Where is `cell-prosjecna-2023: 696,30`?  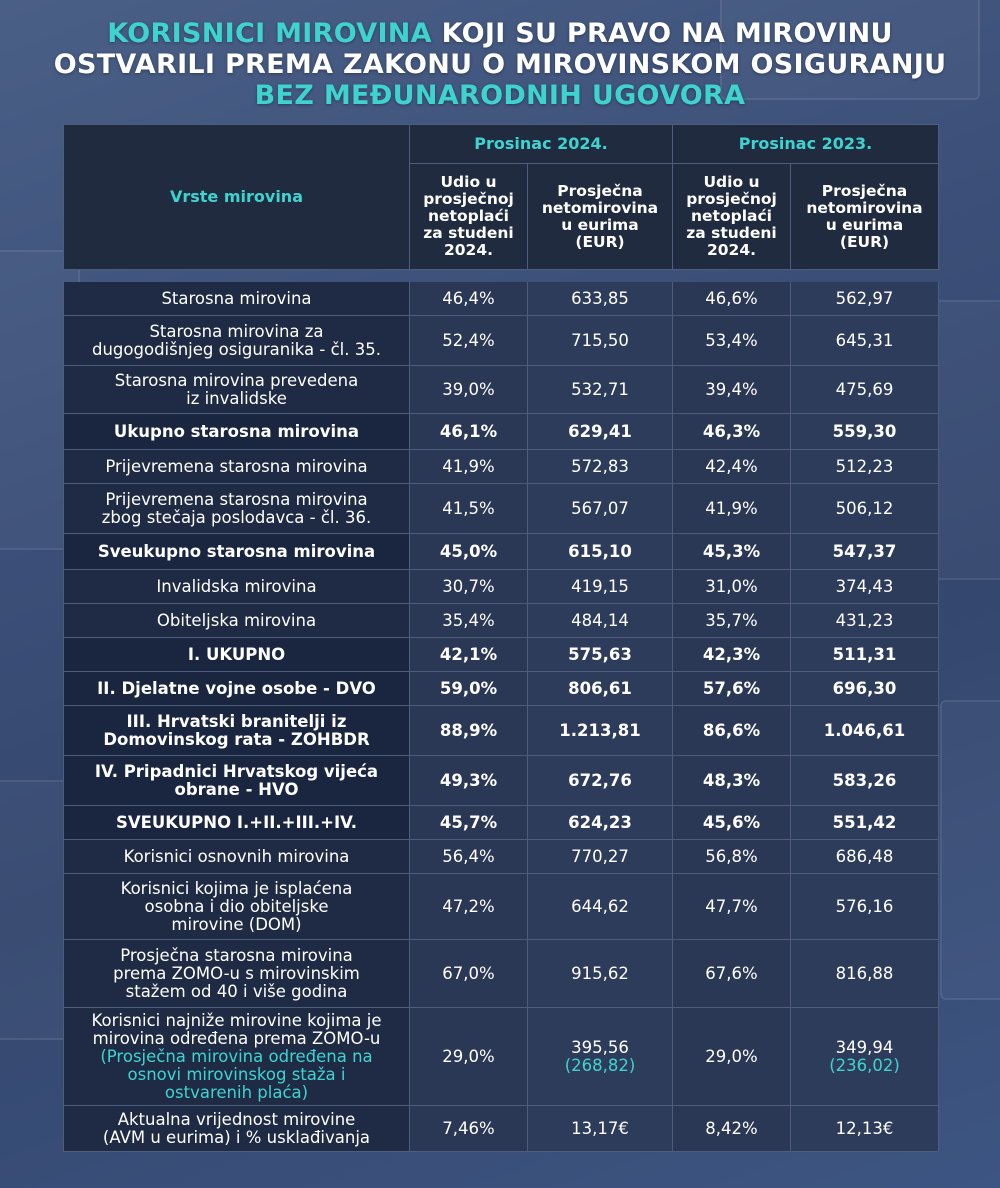
cell-prosjecna-2023: 696,30 is located at coordinates (864, 688).